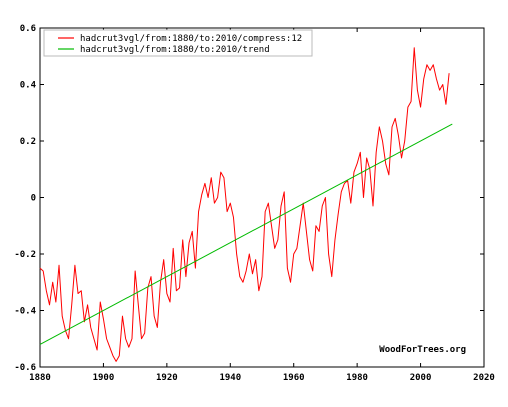 This screenshot has width=508, height=407. I want to click on y-tick-label: 0.2, so click(28, 142).